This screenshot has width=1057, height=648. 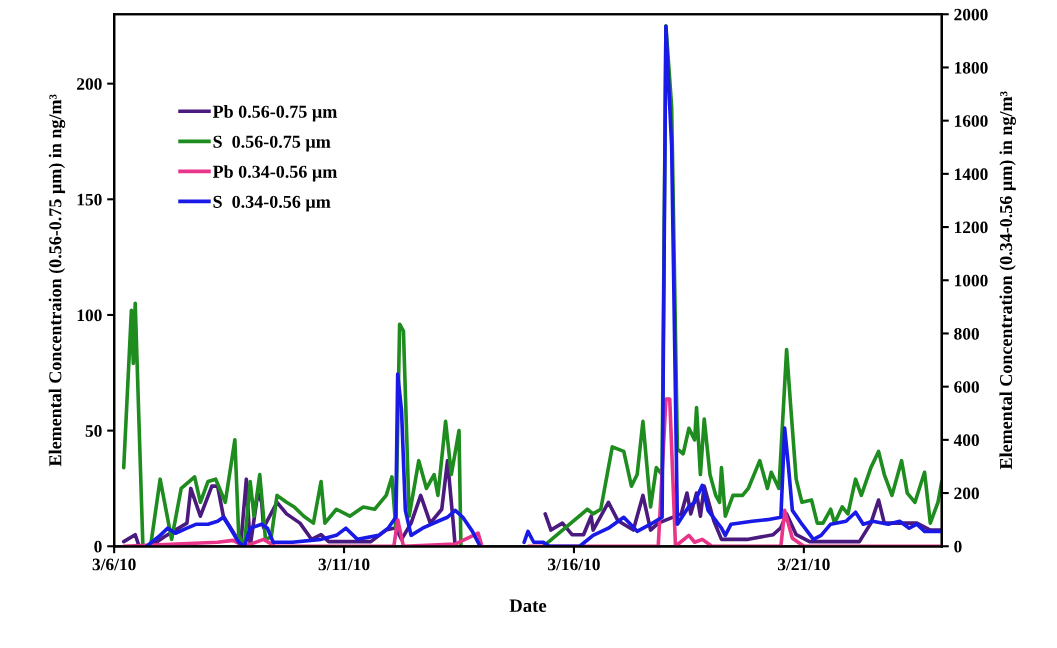 I want to click on y2-tick-label: 600, so click(x=966, y=387).